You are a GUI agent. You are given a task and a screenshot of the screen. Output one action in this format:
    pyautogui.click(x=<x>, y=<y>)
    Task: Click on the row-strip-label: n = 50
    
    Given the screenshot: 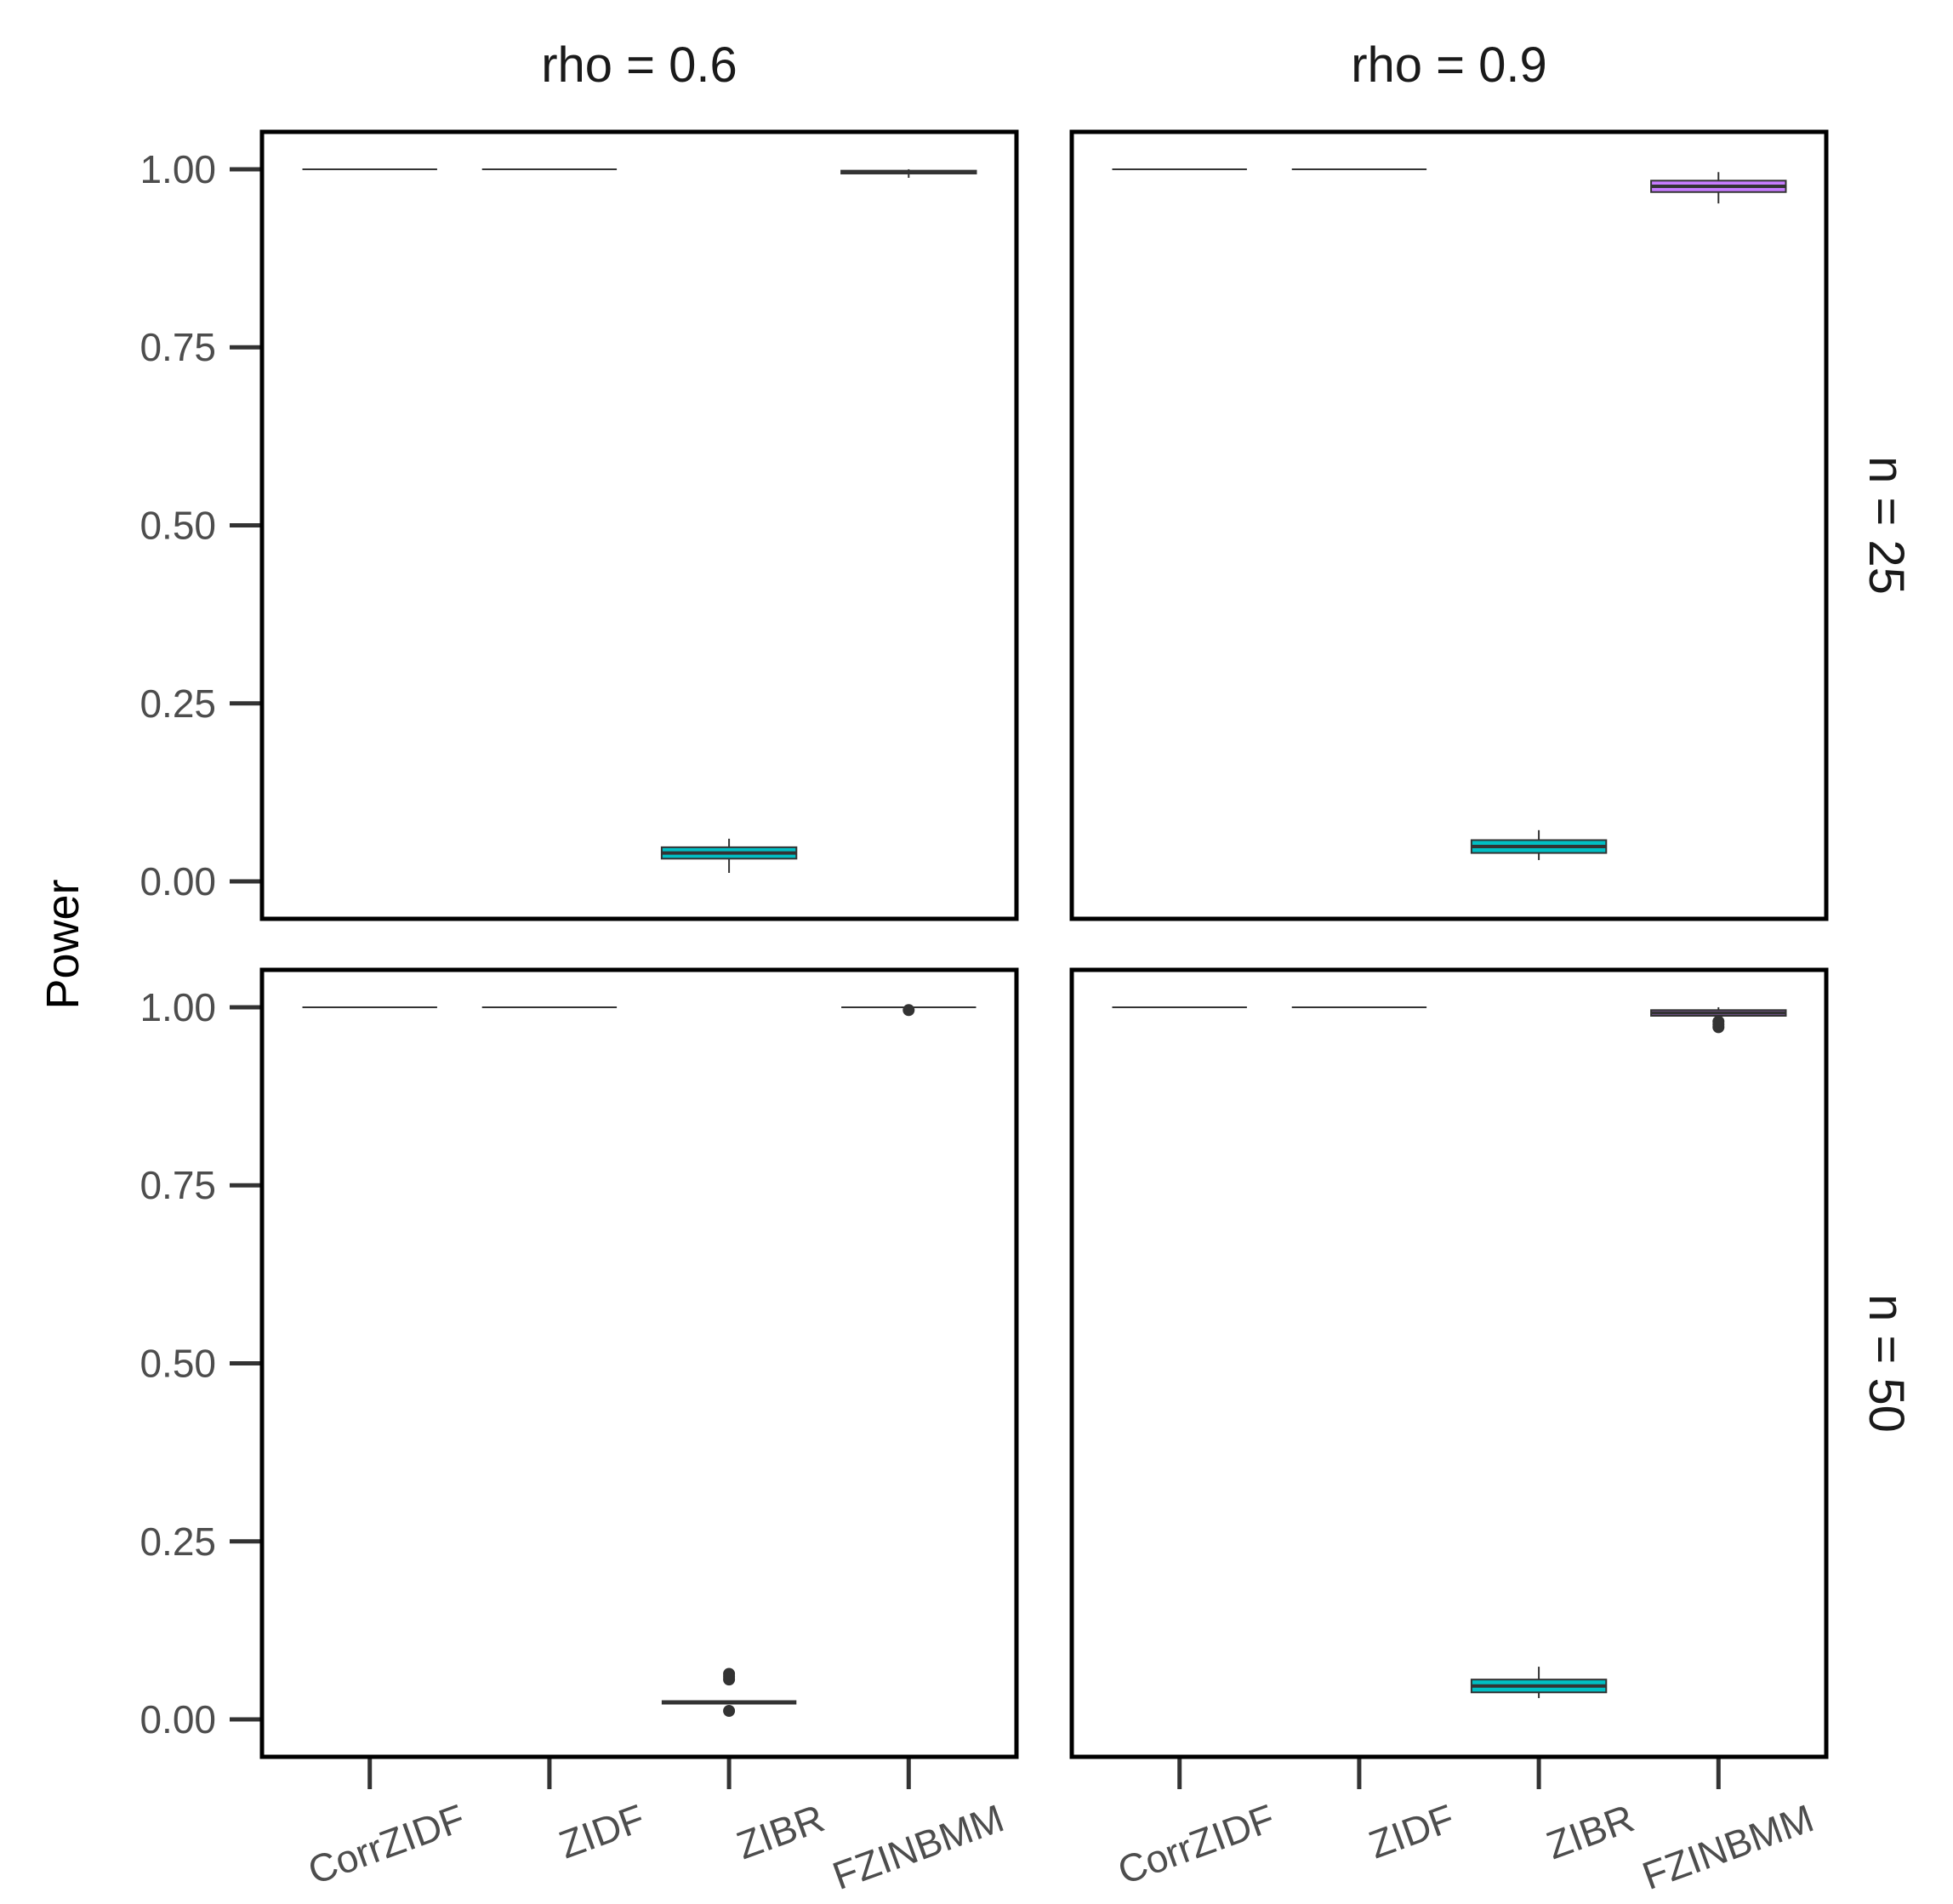 What is the action you would take?
    pyautogui.click(x=1886, y=1364)
    